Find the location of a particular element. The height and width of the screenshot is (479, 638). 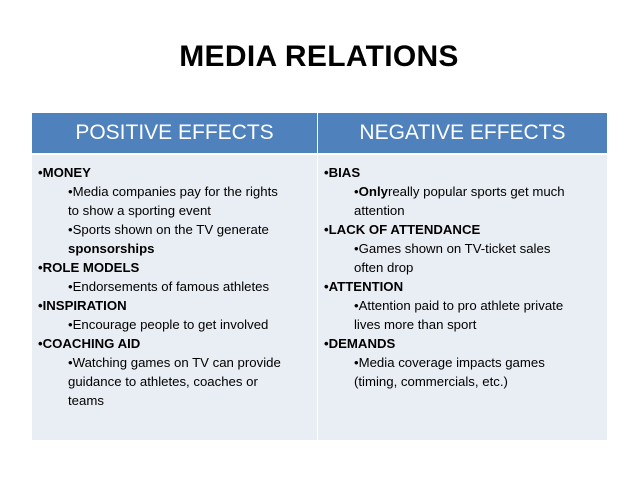

positive-item-line: •Media companies pay for the rights is located at coordinates (173, 191).